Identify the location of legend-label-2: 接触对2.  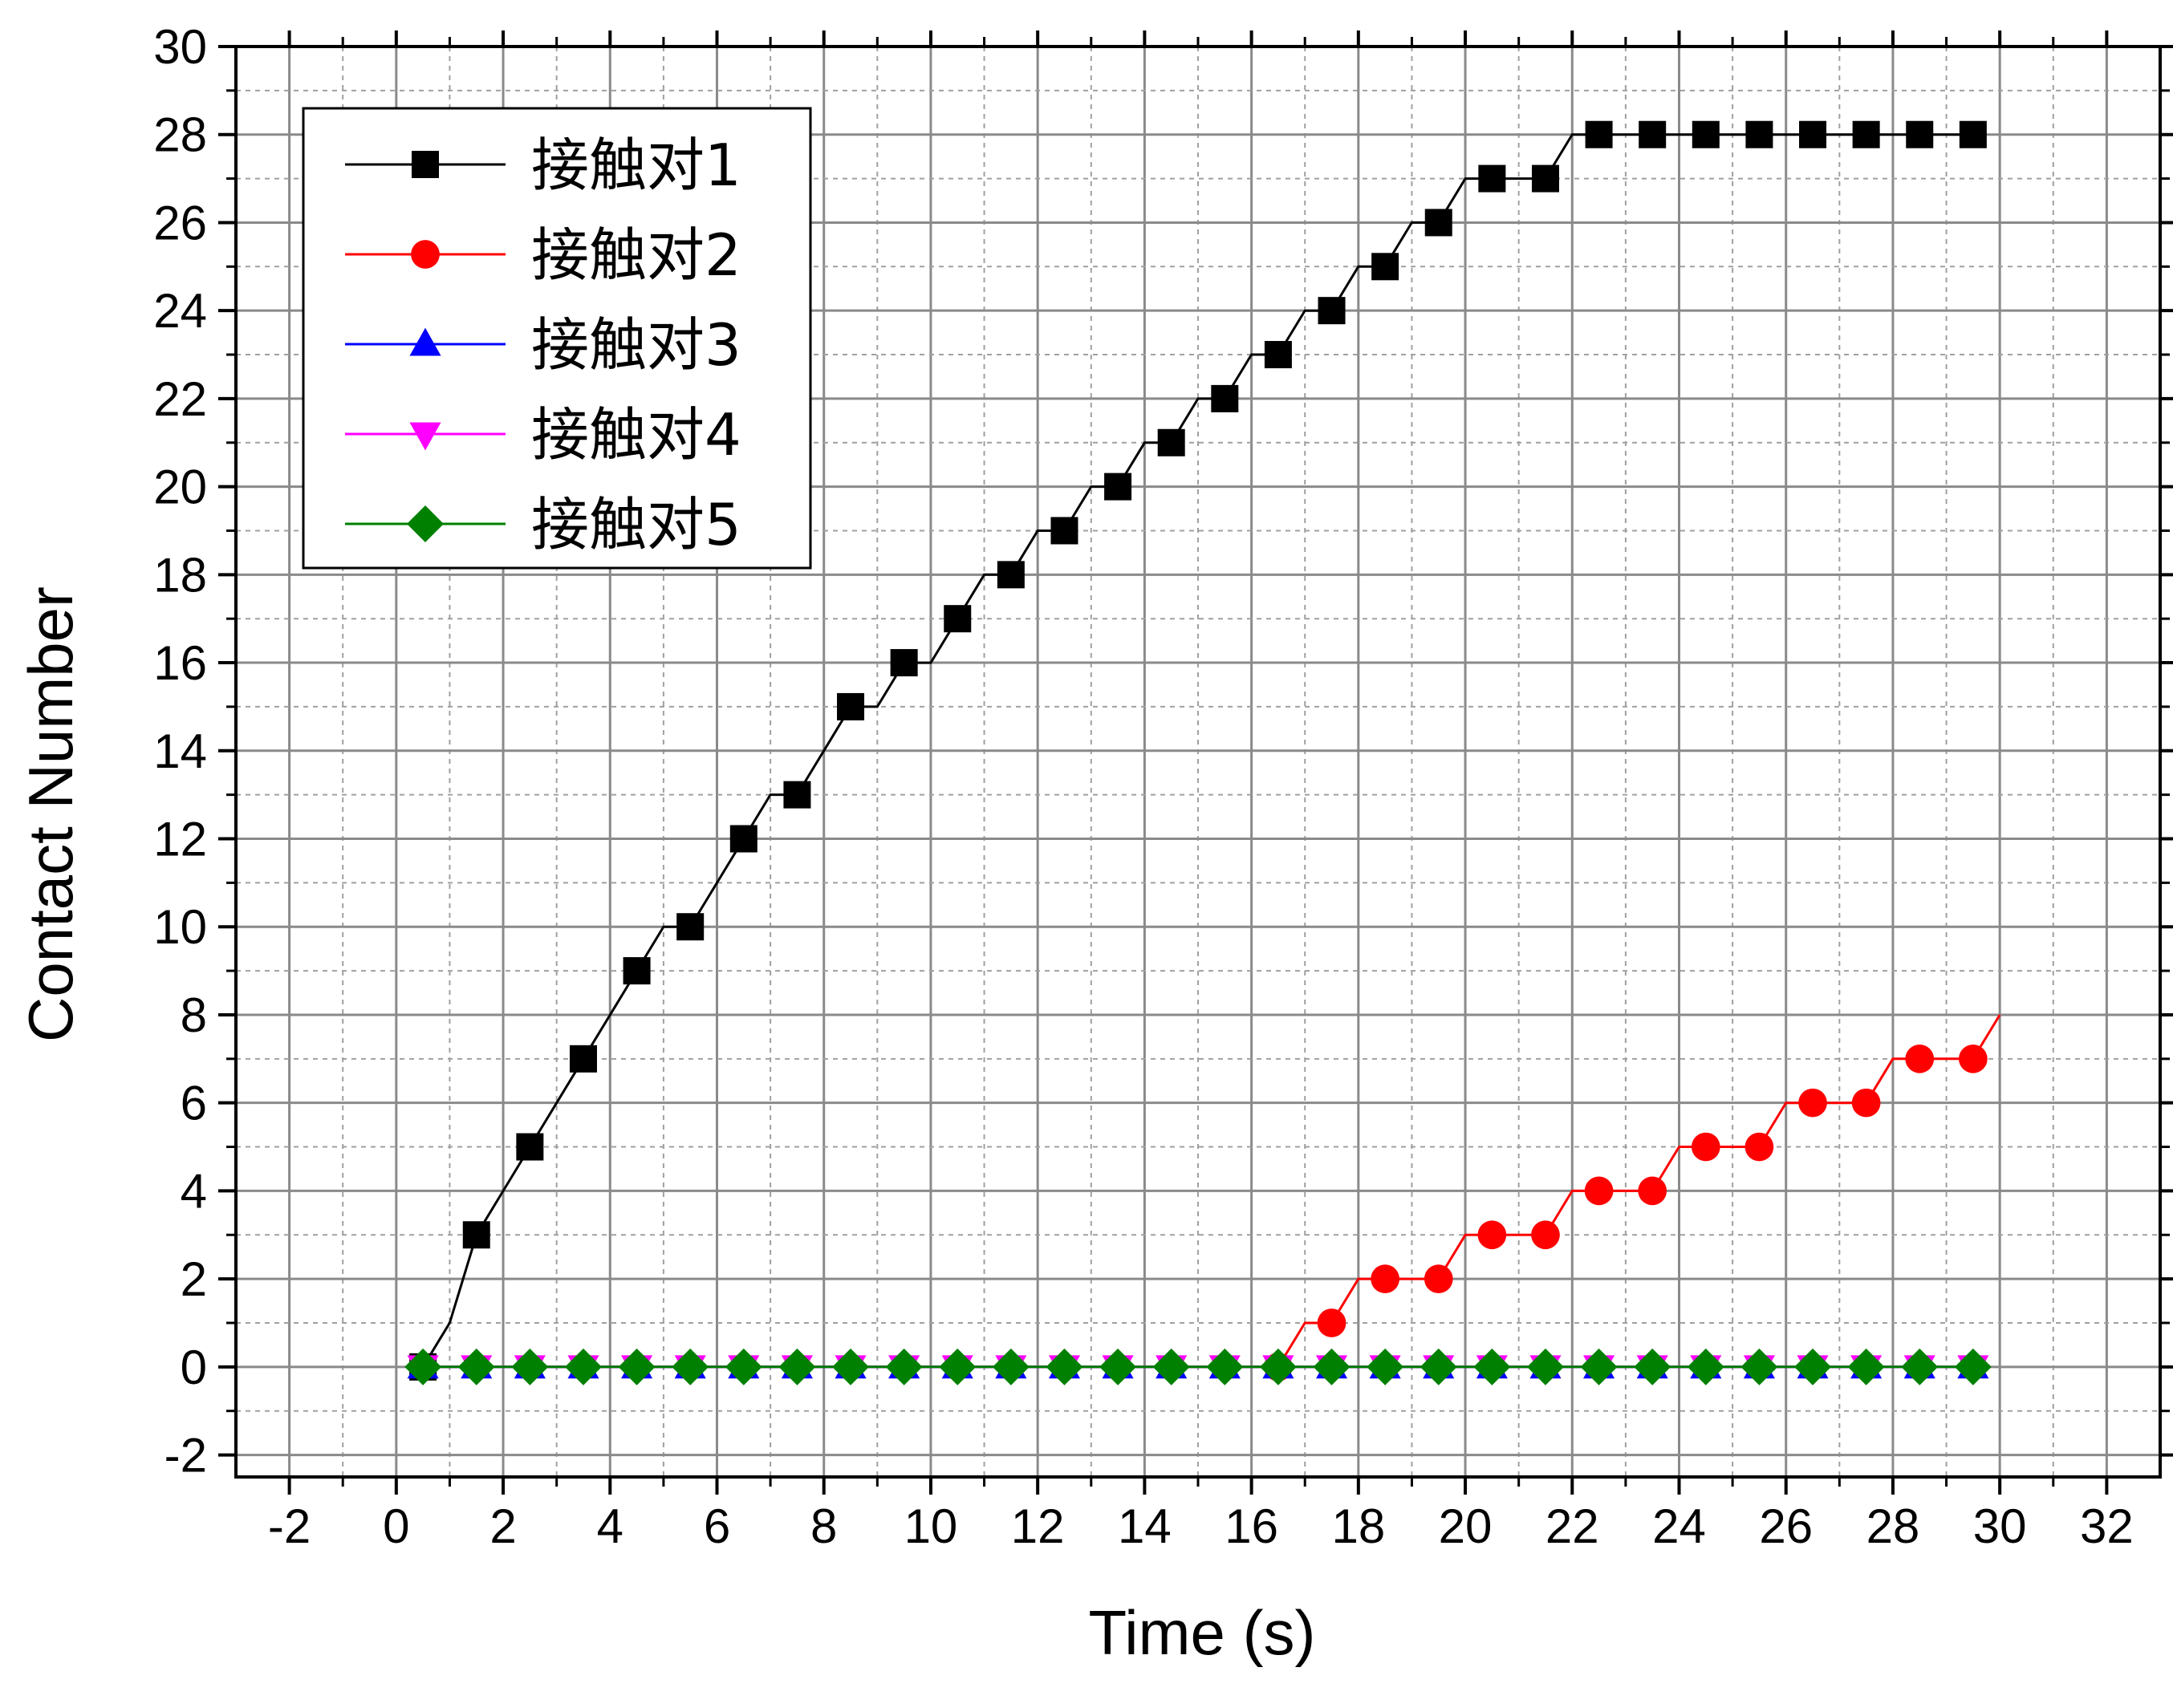
(636, 255).